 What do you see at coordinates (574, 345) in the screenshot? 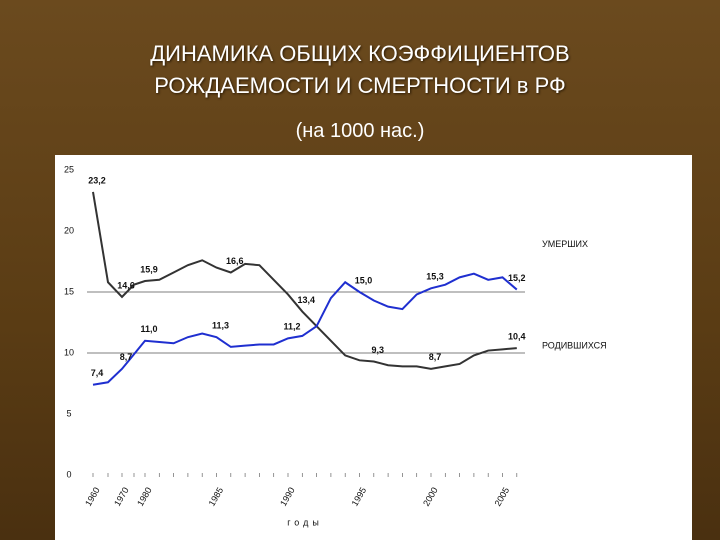
I see `legend-label: РОДИВШИХСЯ` at bounding box center [574, 345].